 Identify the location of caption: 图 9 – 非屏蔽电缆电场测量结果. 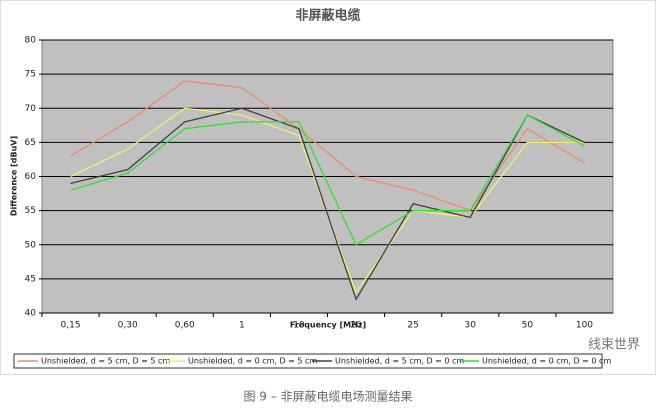
(327, 397).